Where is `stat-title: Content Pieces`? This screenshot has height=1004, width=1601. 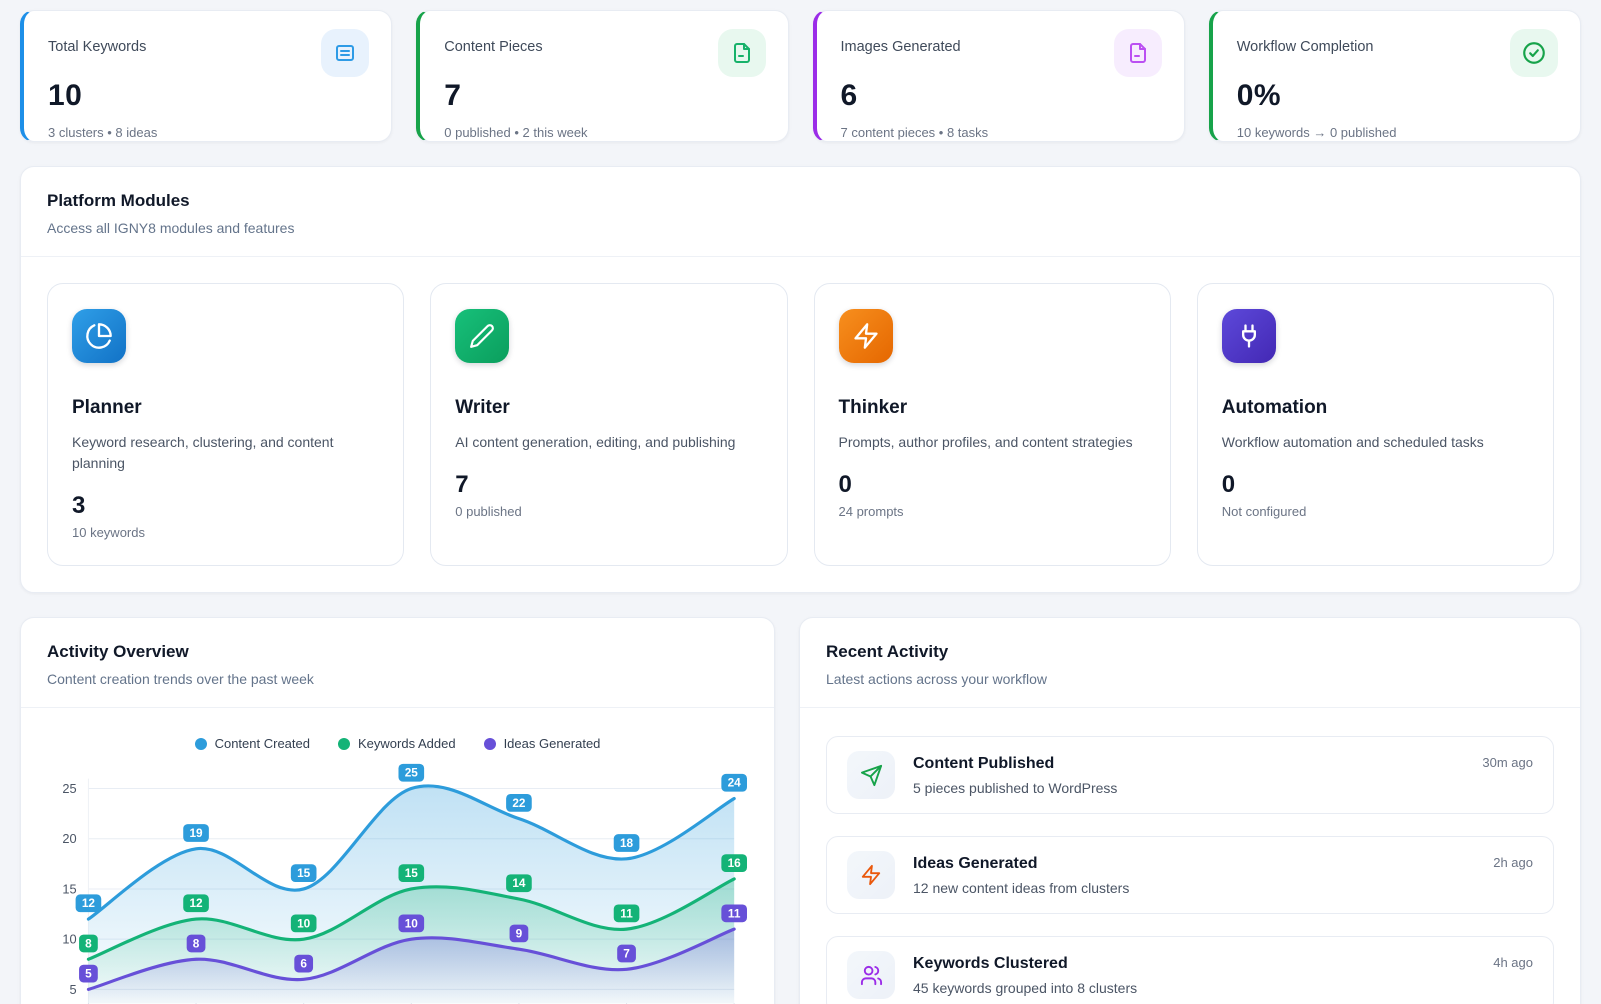
stat-title: Content Pieces is located at coordinates (493, 47).